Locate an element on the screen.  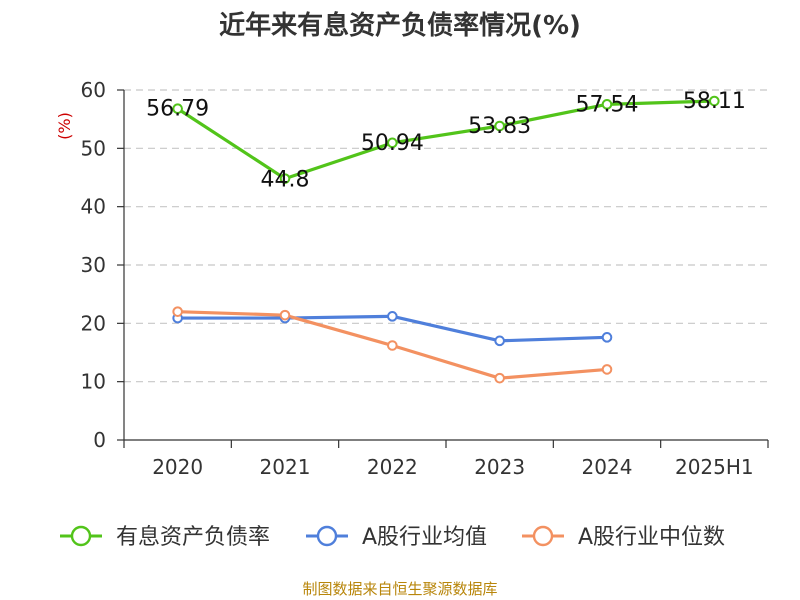
data-label-primary-rate-2021: 44.8 is located at coordinates (285, 180).